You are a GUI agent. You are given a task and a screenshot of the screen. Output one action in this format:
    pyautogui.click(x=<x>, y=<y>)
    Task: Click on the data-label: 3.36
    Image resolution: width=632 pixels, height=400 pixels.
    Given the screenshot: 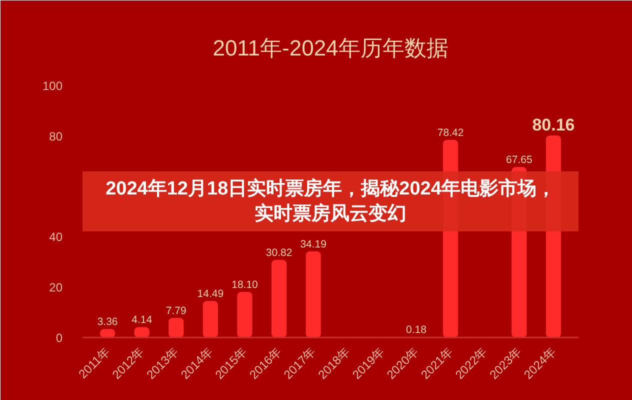 What is the action you would take?
    pyautogui.click(x=107, y=322)
    